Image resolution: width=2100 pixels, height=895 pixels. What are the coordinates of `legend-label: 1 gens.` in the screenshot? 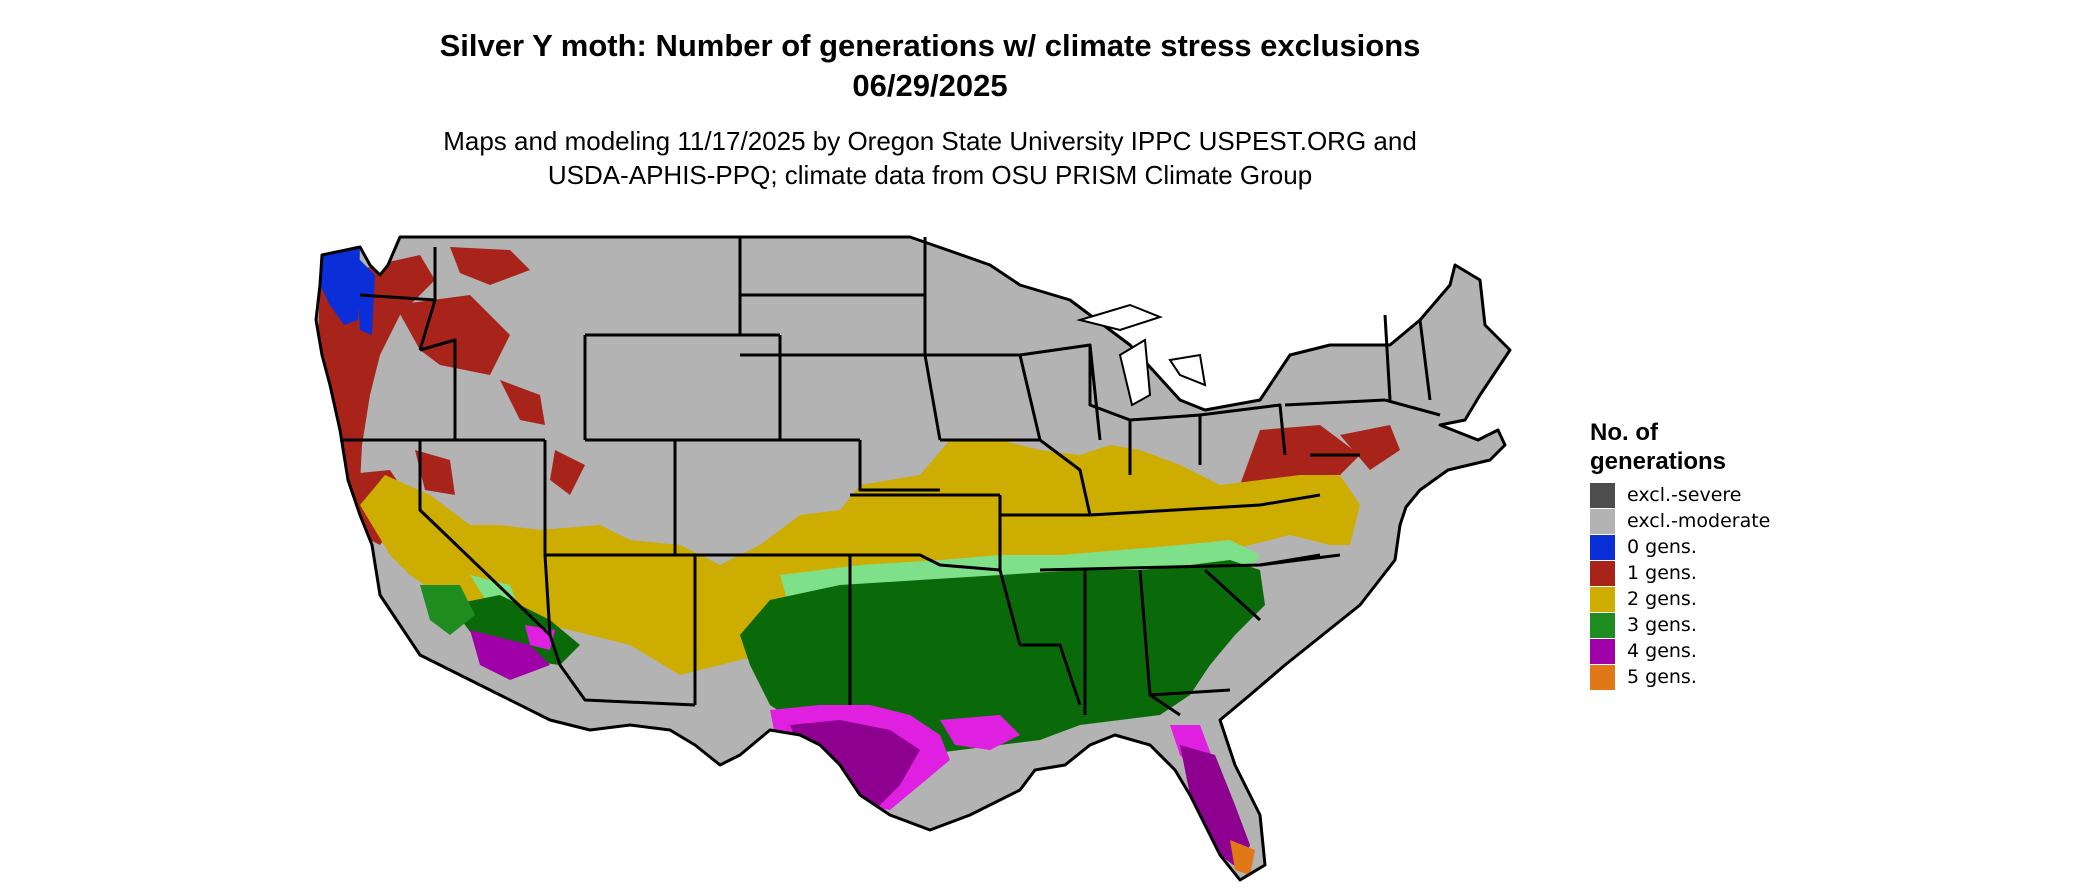 It's located at (1662, 573).